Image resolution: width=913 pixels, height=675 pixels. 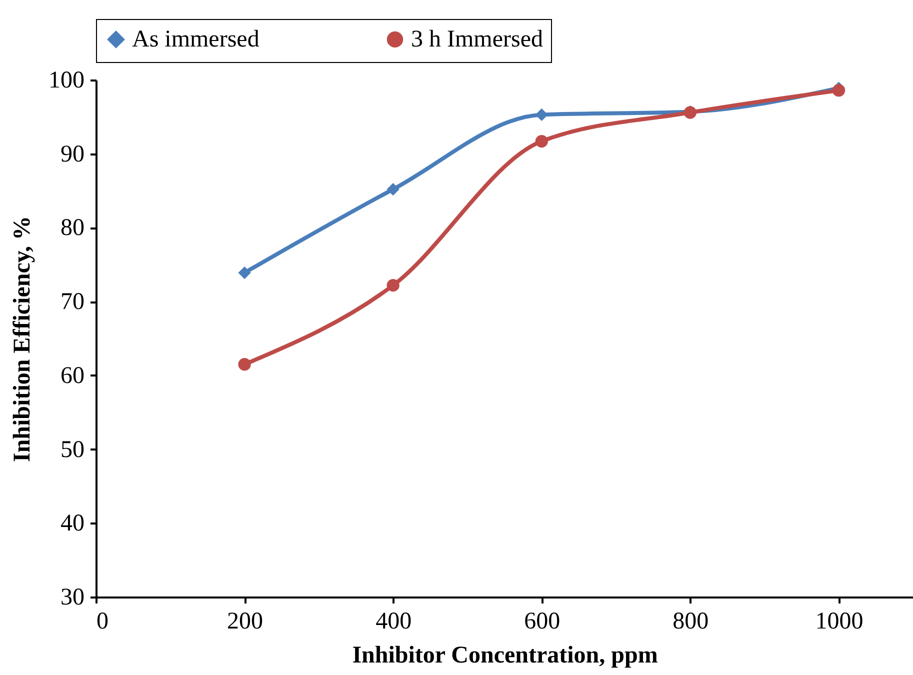 I want to click on y-tick-label: 90, so click(x=72, y=154).